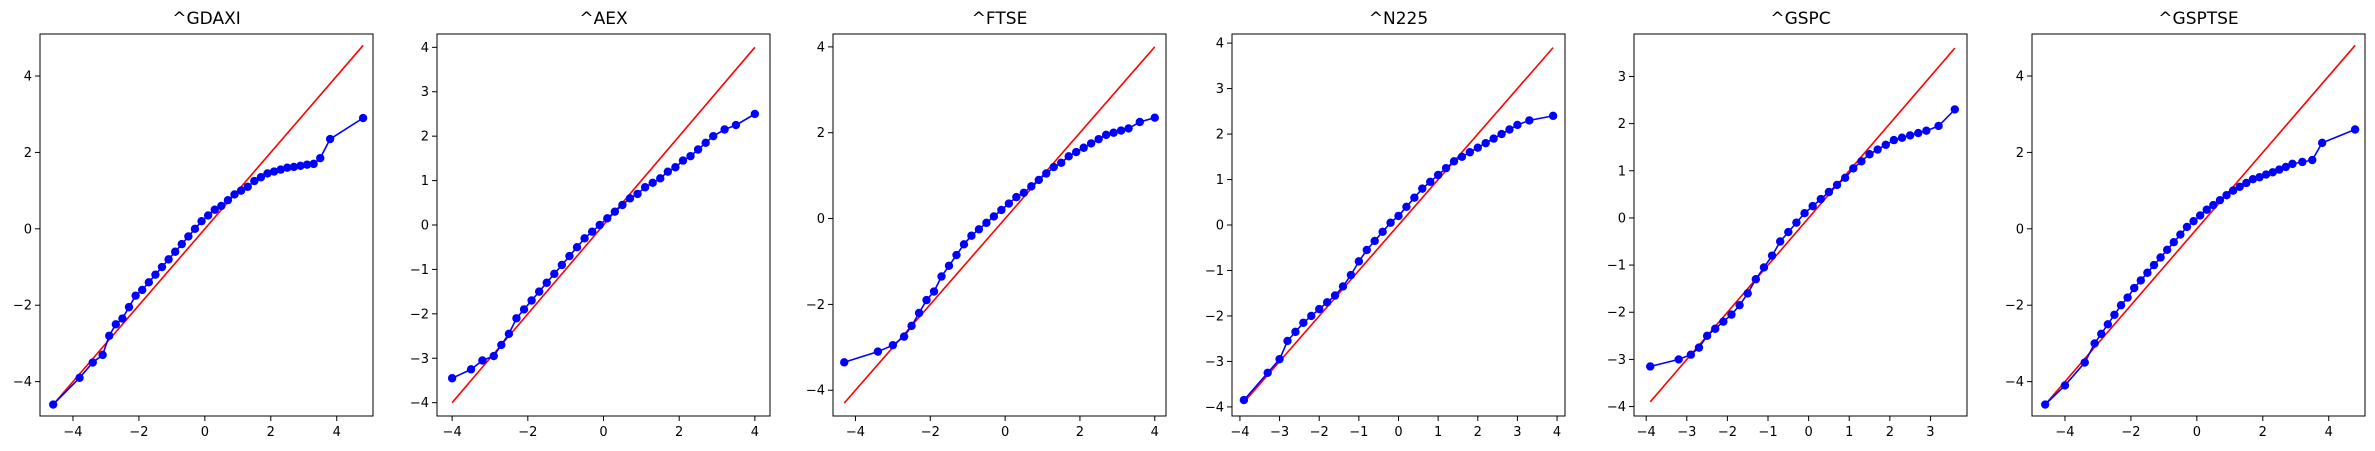  Describe the element at coordinates (193, 224) in the screenshot. I see `qq-panel-0: ^GDAXI −4 −2 0 2 4 −4 −2 0 2 4` at that location.